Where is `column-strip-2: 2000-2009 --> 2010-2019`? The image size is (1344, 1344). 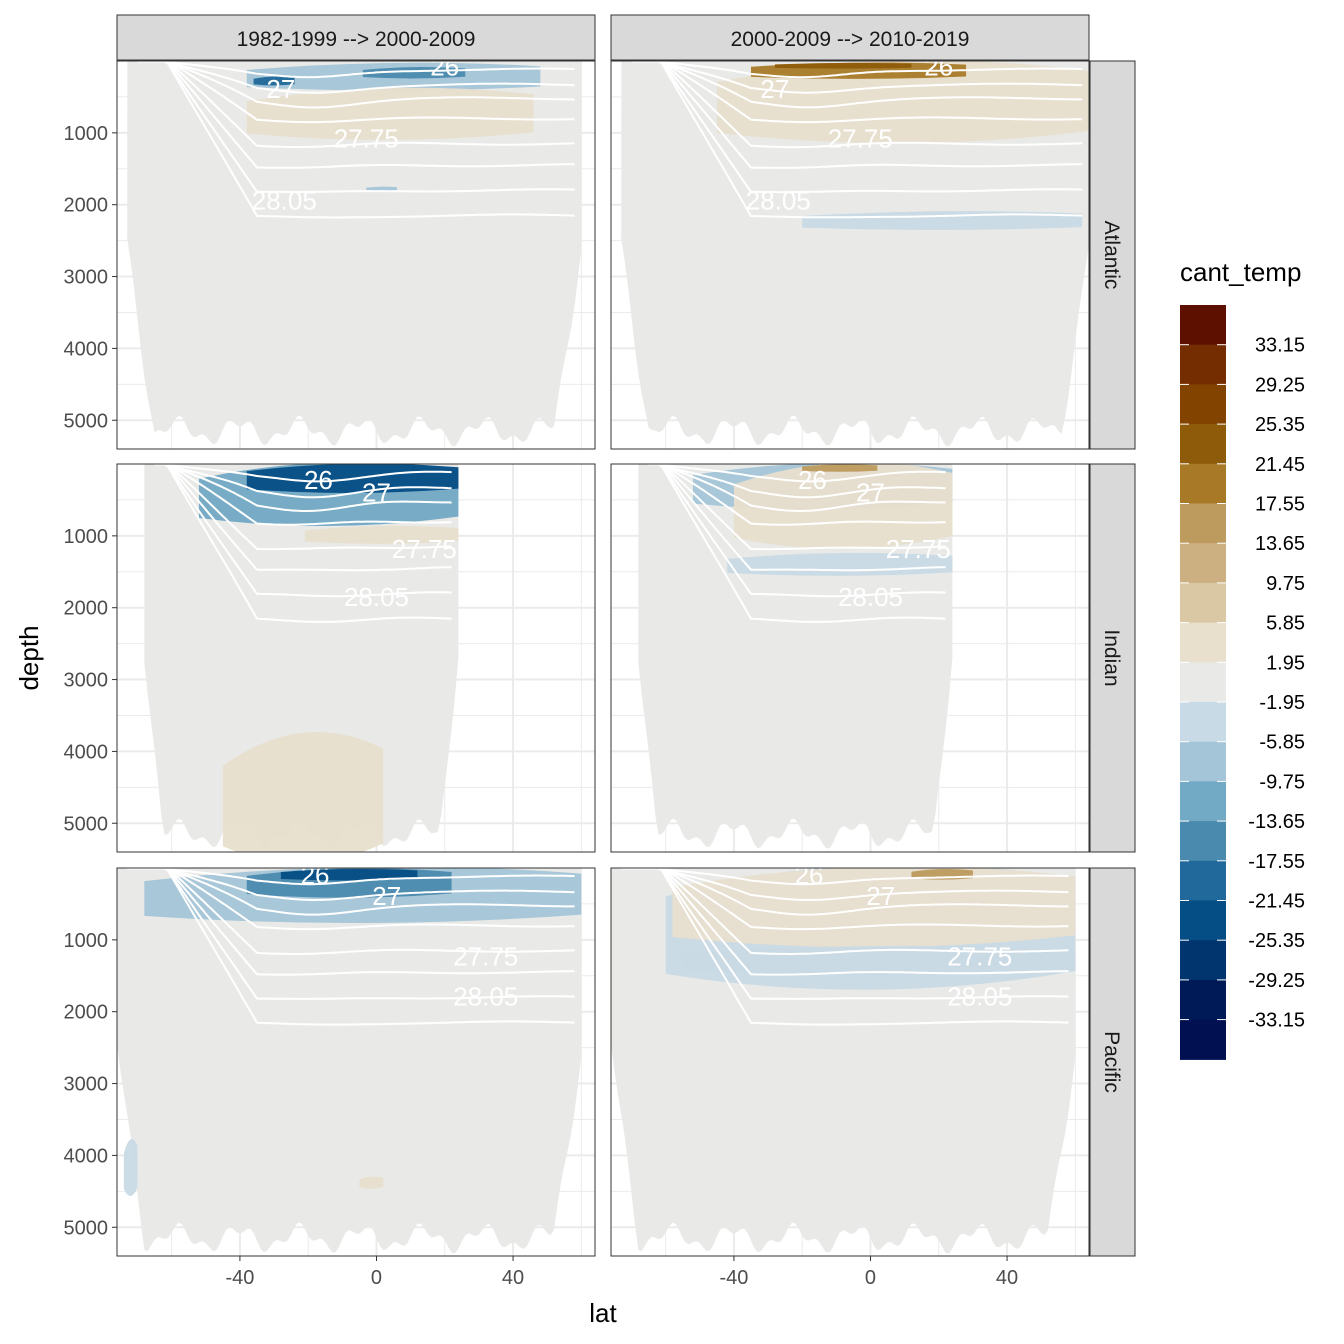
column-strip-2: 2000-2009 --> 2010-2019 is located at coordinates (850, 37).